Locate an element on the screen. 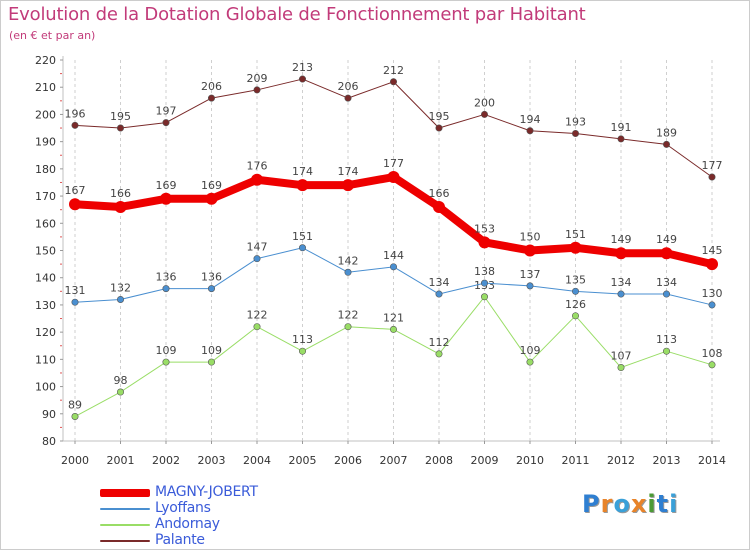 This screenshot has width=750, height=550. data-label-Lyoffans-2000: 131 is located at coordinates (75, 290).